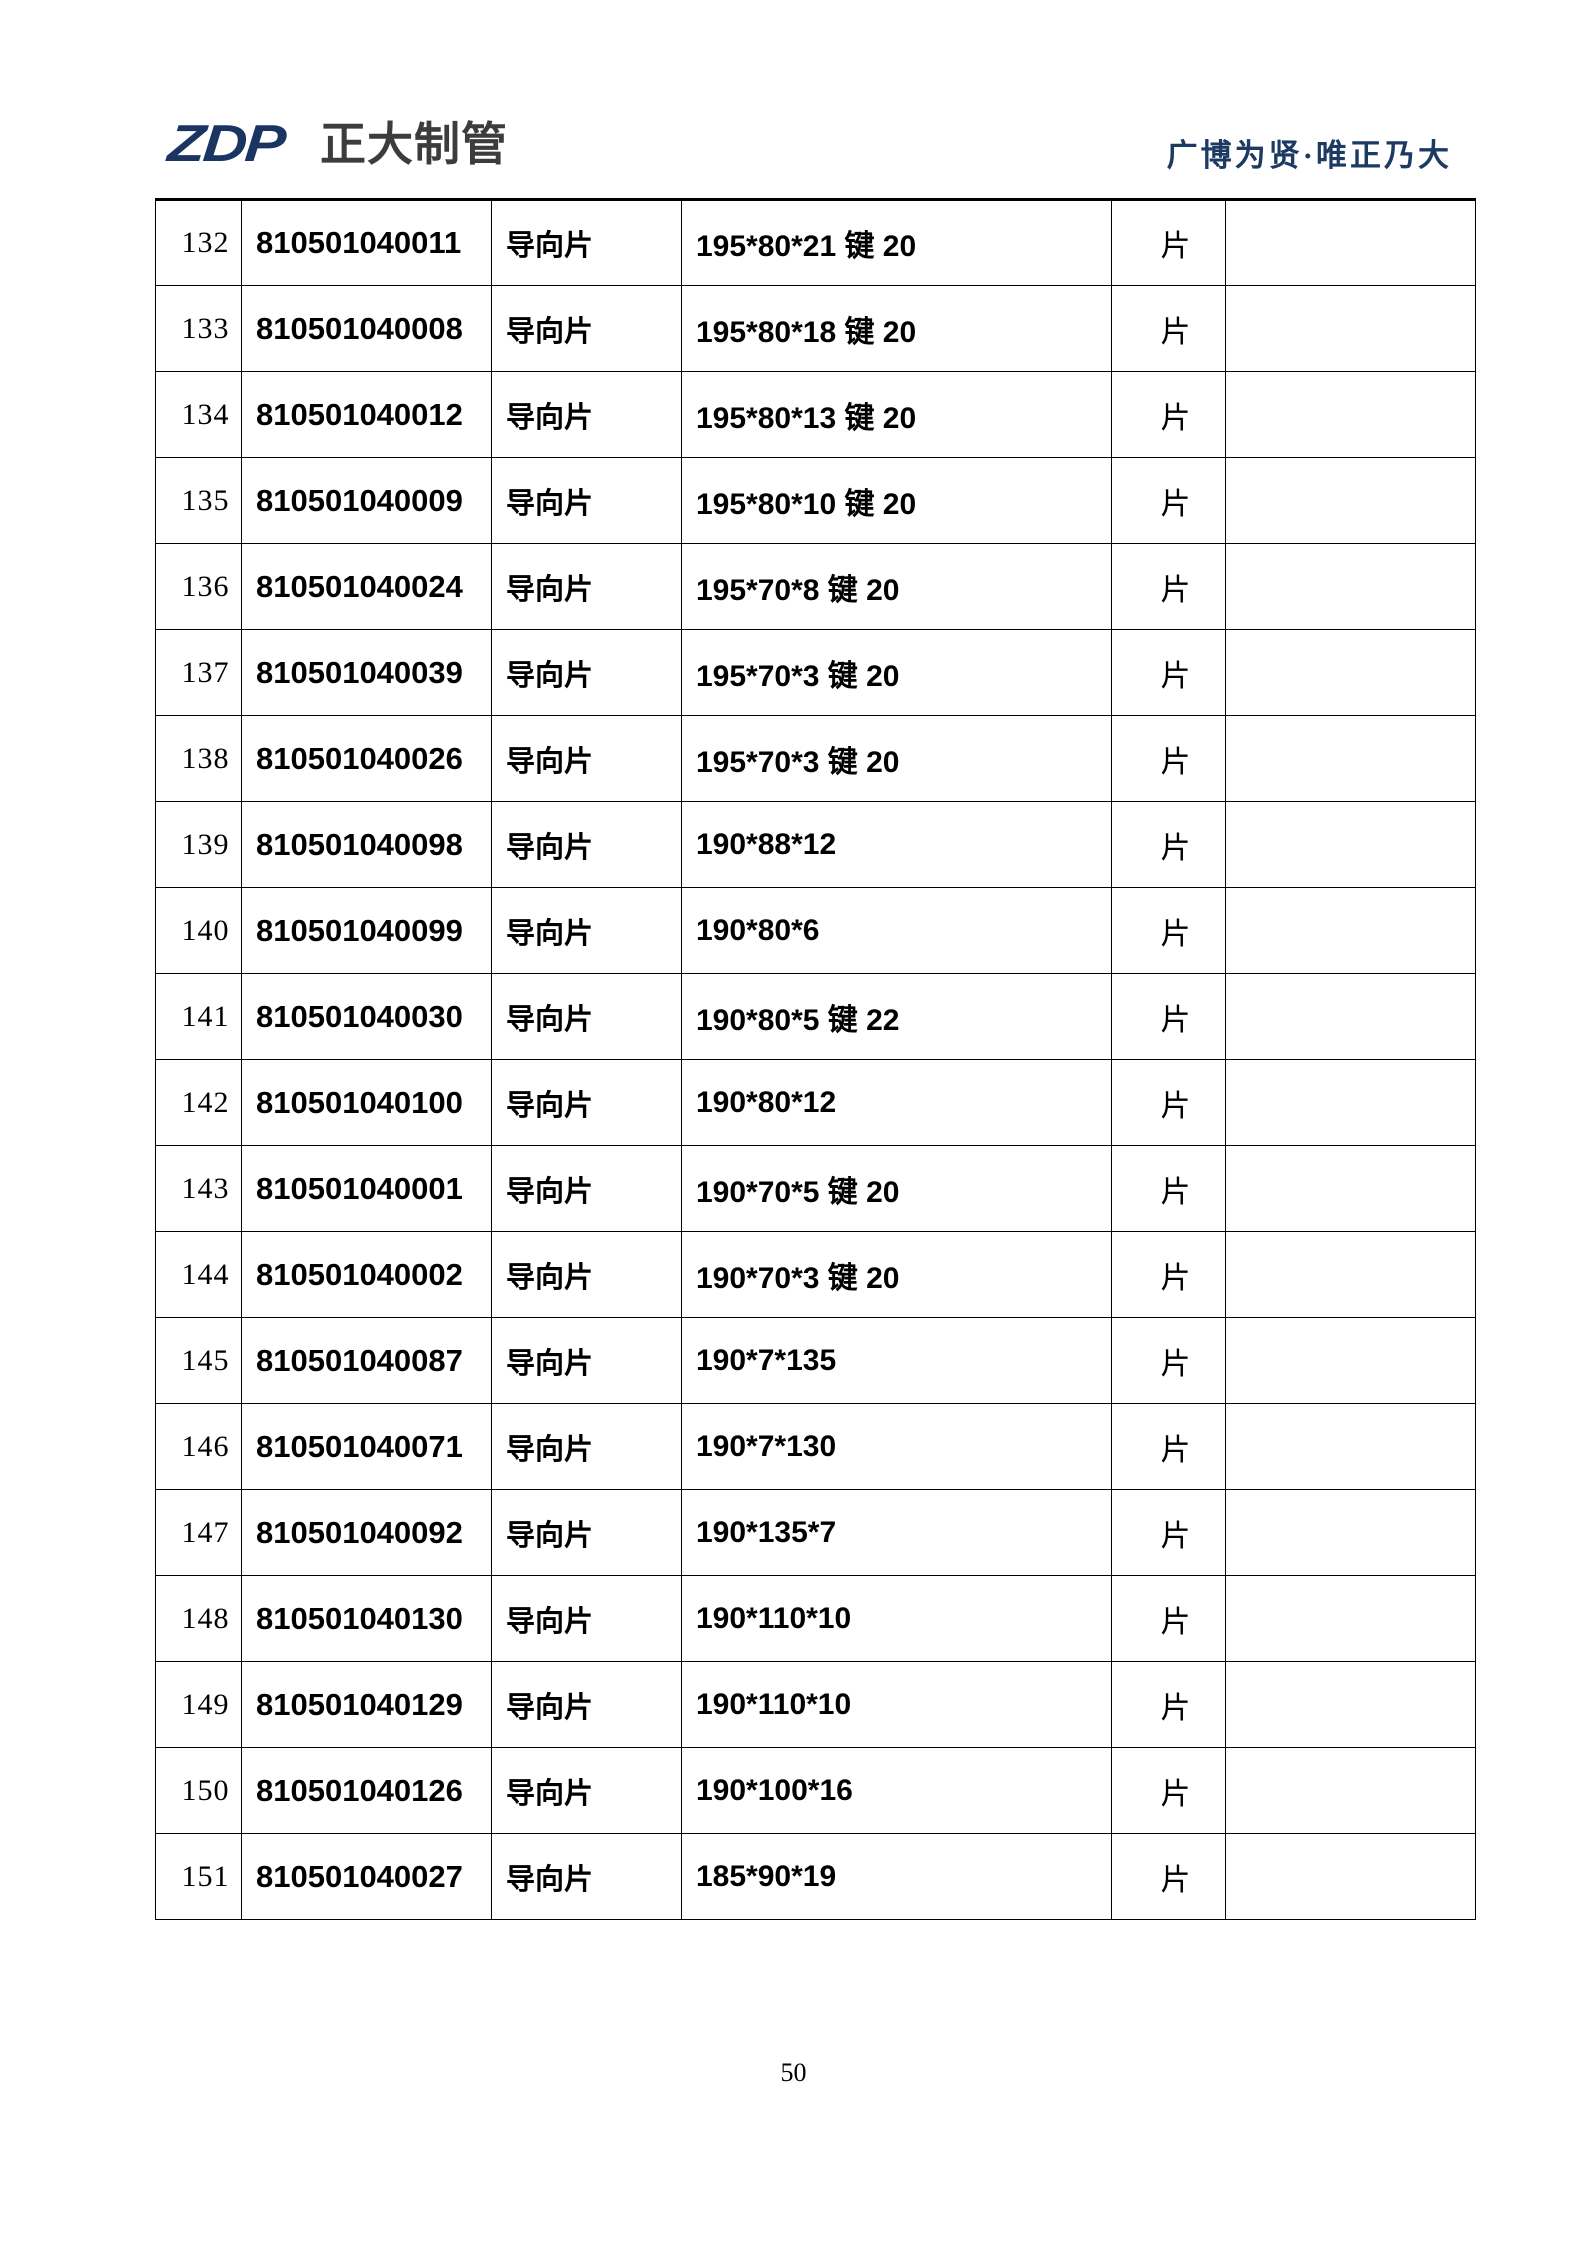 This screenshot has height=2245, width=1587. What do you see at coordinates (359, 1360) in the screenshot?
I see `cell-material-code-text: 810501040087` at bounding box center [359, 1360].